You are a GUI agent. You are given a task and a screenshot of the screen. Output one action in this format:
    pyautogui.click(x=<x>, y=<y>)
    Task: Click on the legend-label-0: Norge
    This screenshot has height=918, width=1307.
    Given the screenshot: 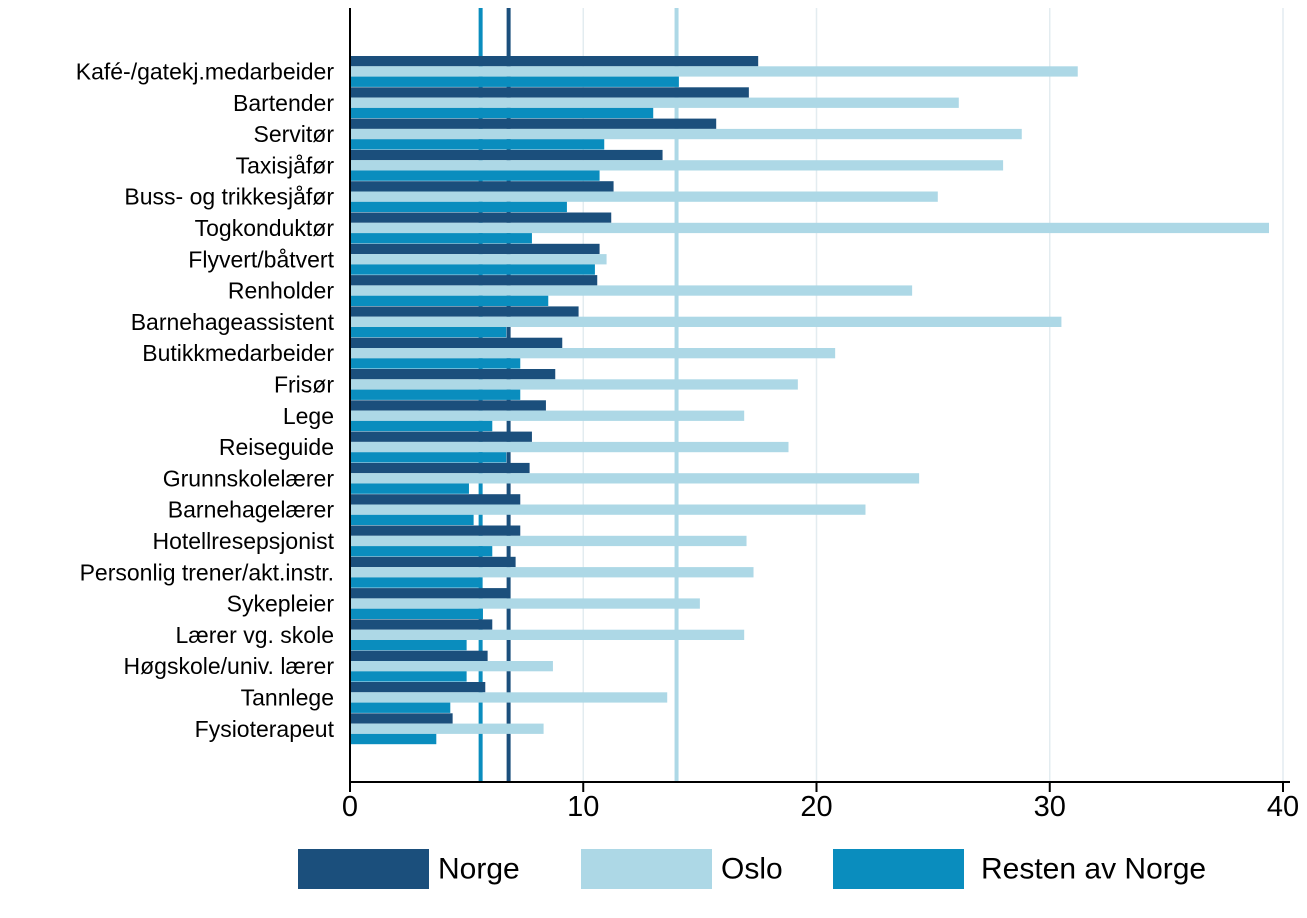 What is the action you would take?
    pyautogui.click(x=479, y=869)
    